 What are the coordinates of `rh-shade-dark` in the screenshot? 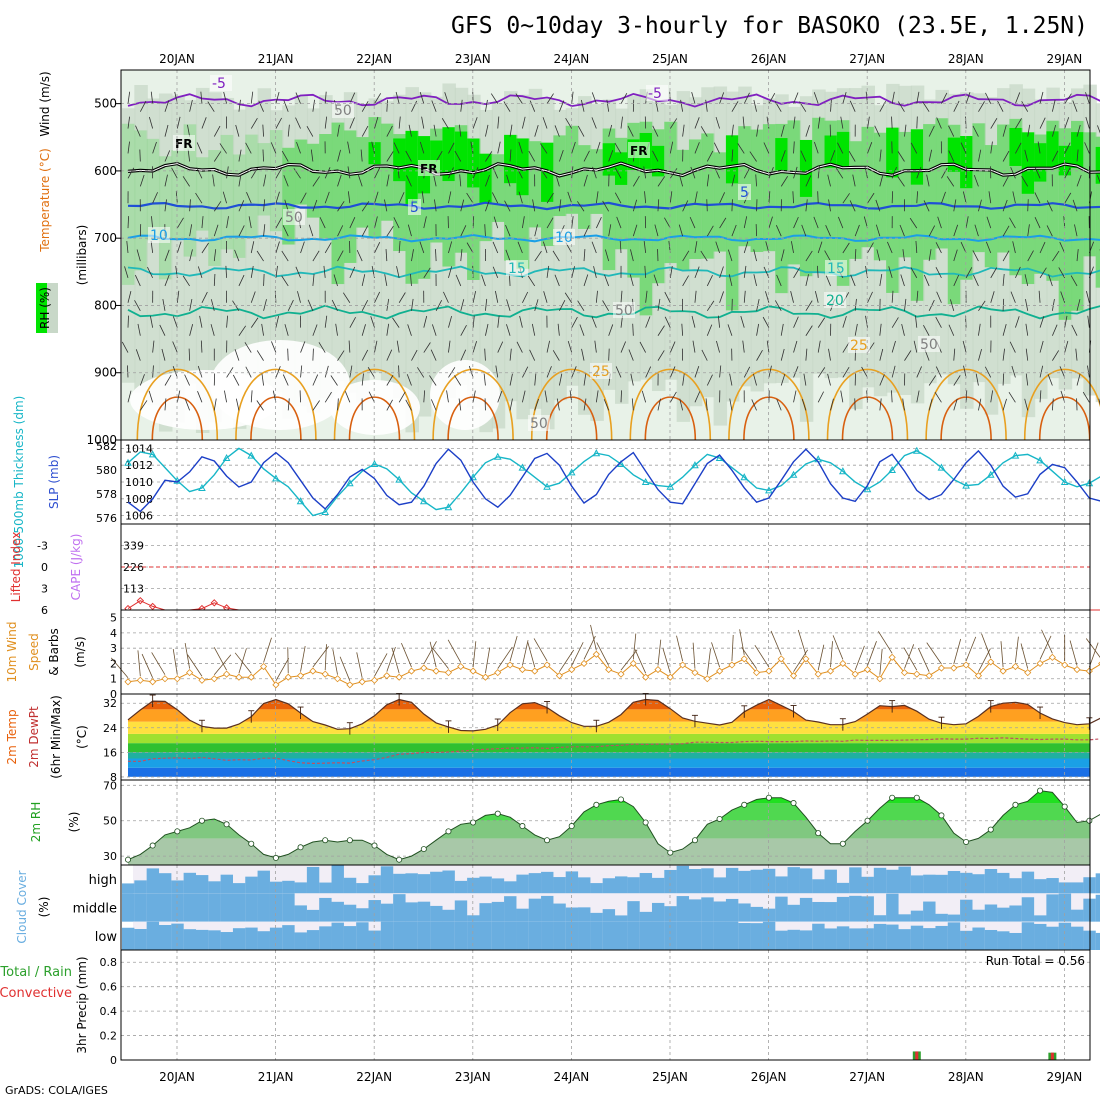 It's located at (400, 160).